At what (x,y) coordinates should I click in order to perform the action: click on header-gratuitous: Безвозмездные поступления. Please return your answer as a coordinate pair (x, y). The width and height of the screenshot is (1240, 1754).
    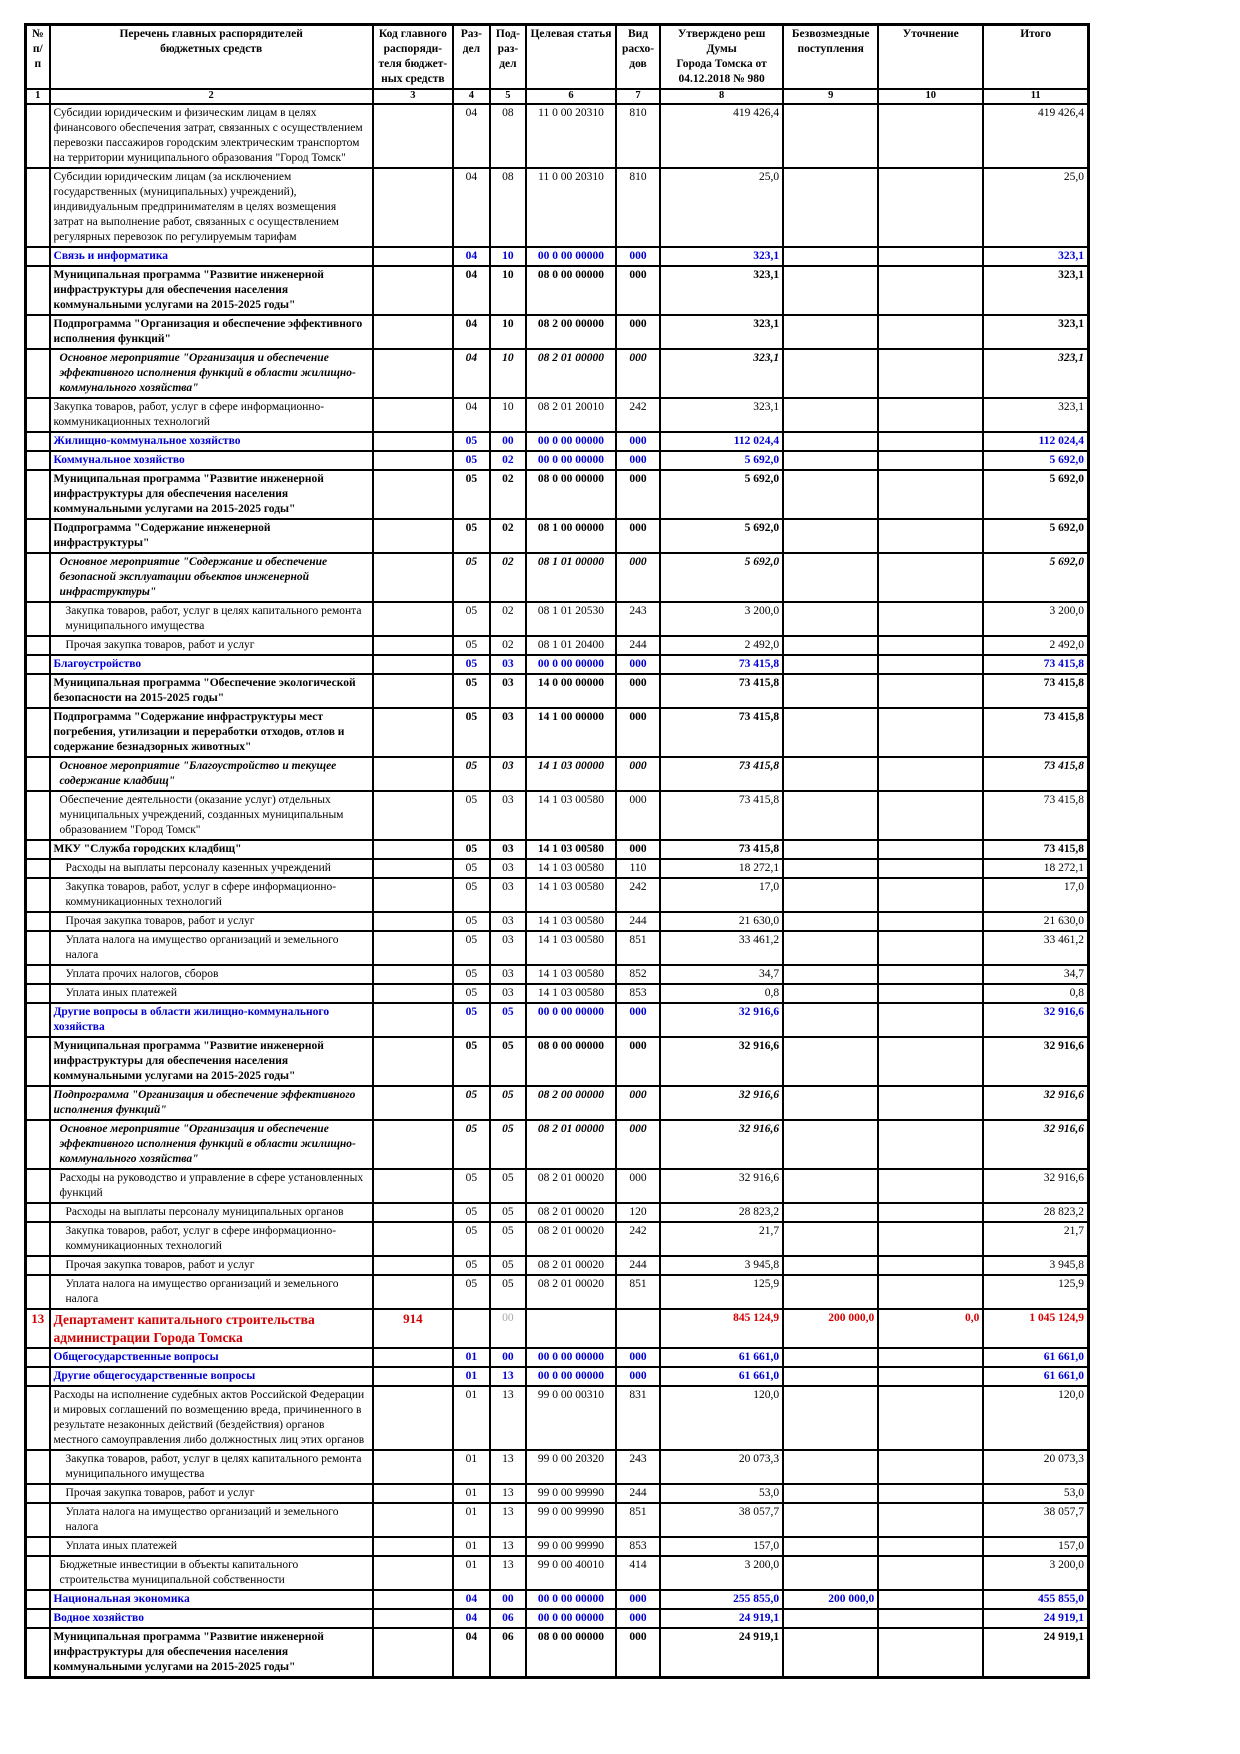
    Looking at the image, I should click on (831, 56).